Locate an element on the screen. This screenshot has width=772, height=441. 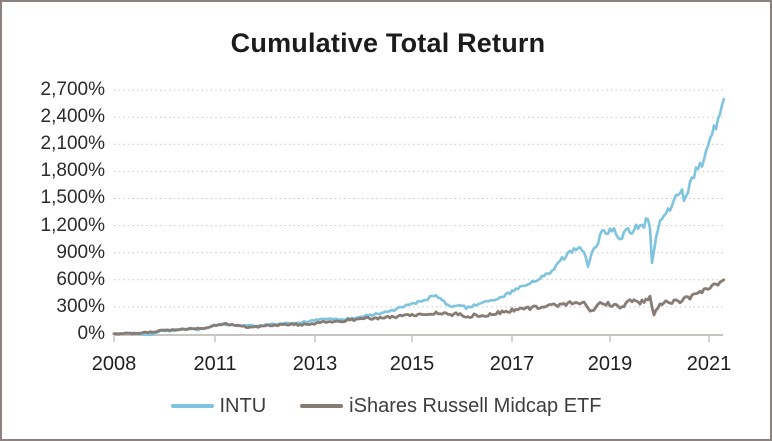
chart-title: Cumulative Total Return is located at coordinates (388, 43).